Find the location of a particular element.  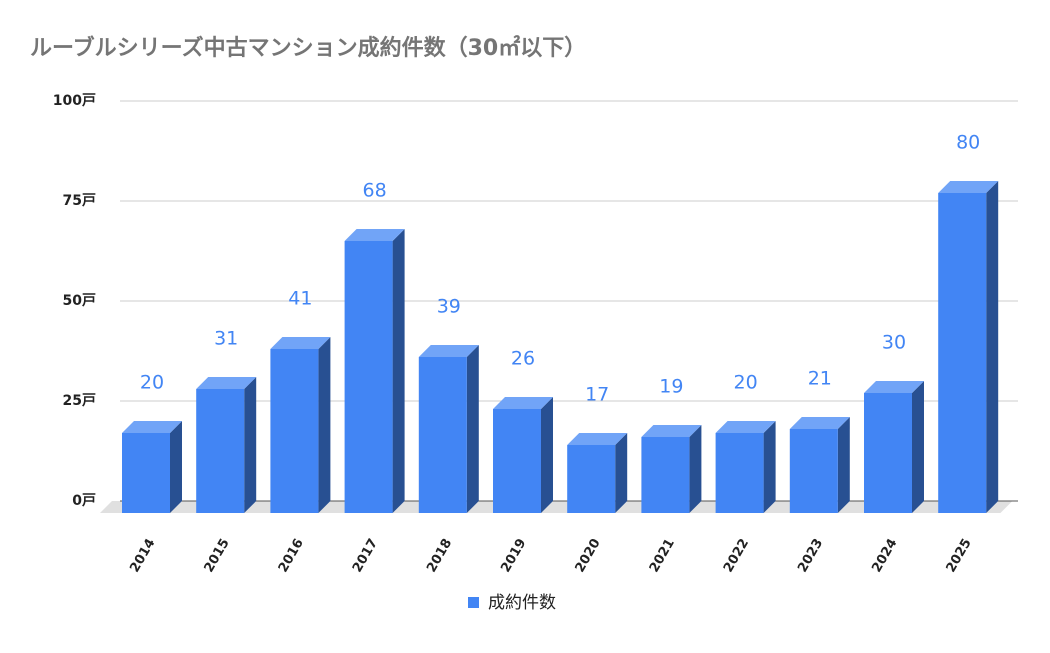

data-label: 68 is located at coordinates (375, 191).